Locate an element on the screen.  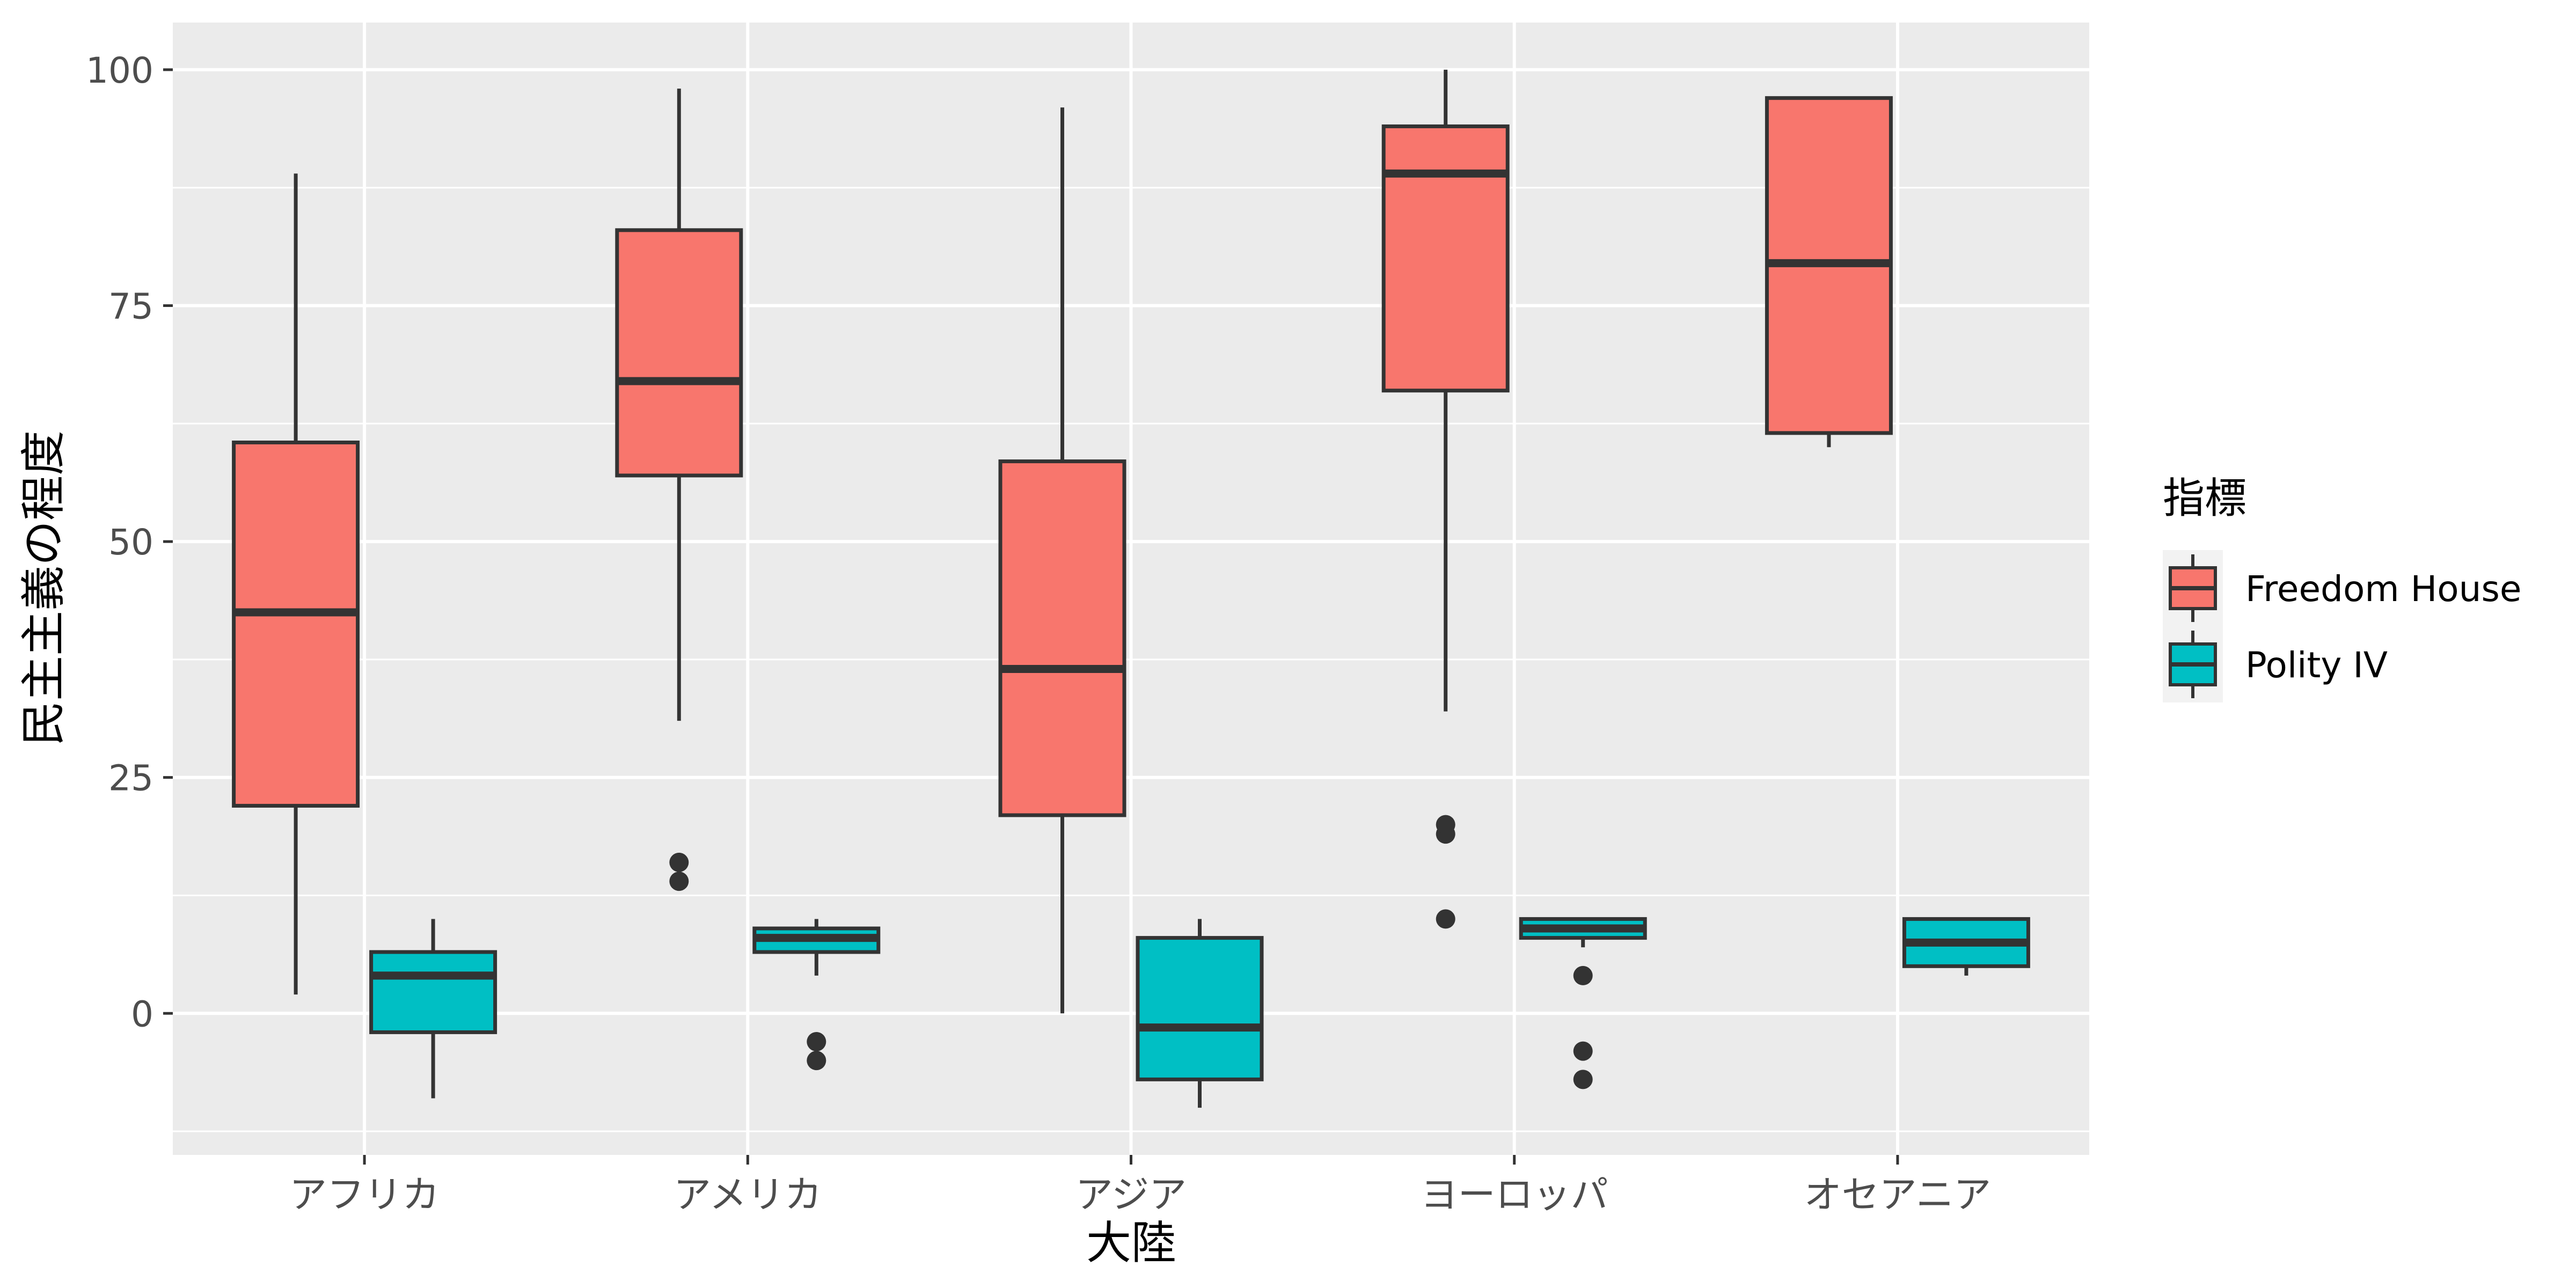
y-axis: 0 25 50 75 100 is located at coordinates (129, 542).